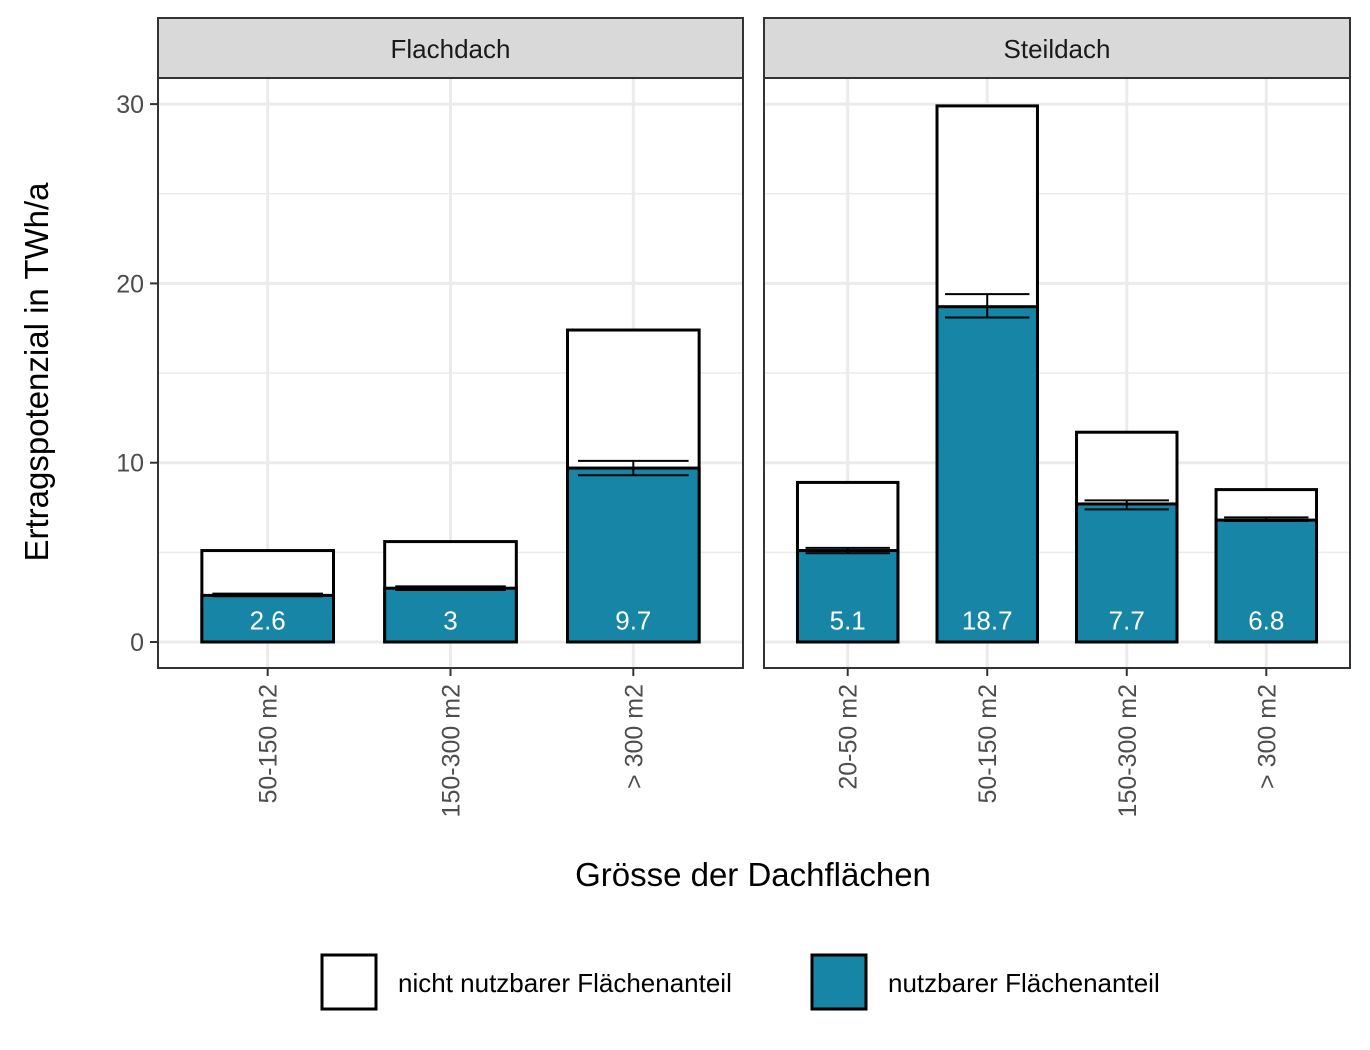  I want to click on y-tick-label: 10, so click(130, 464).